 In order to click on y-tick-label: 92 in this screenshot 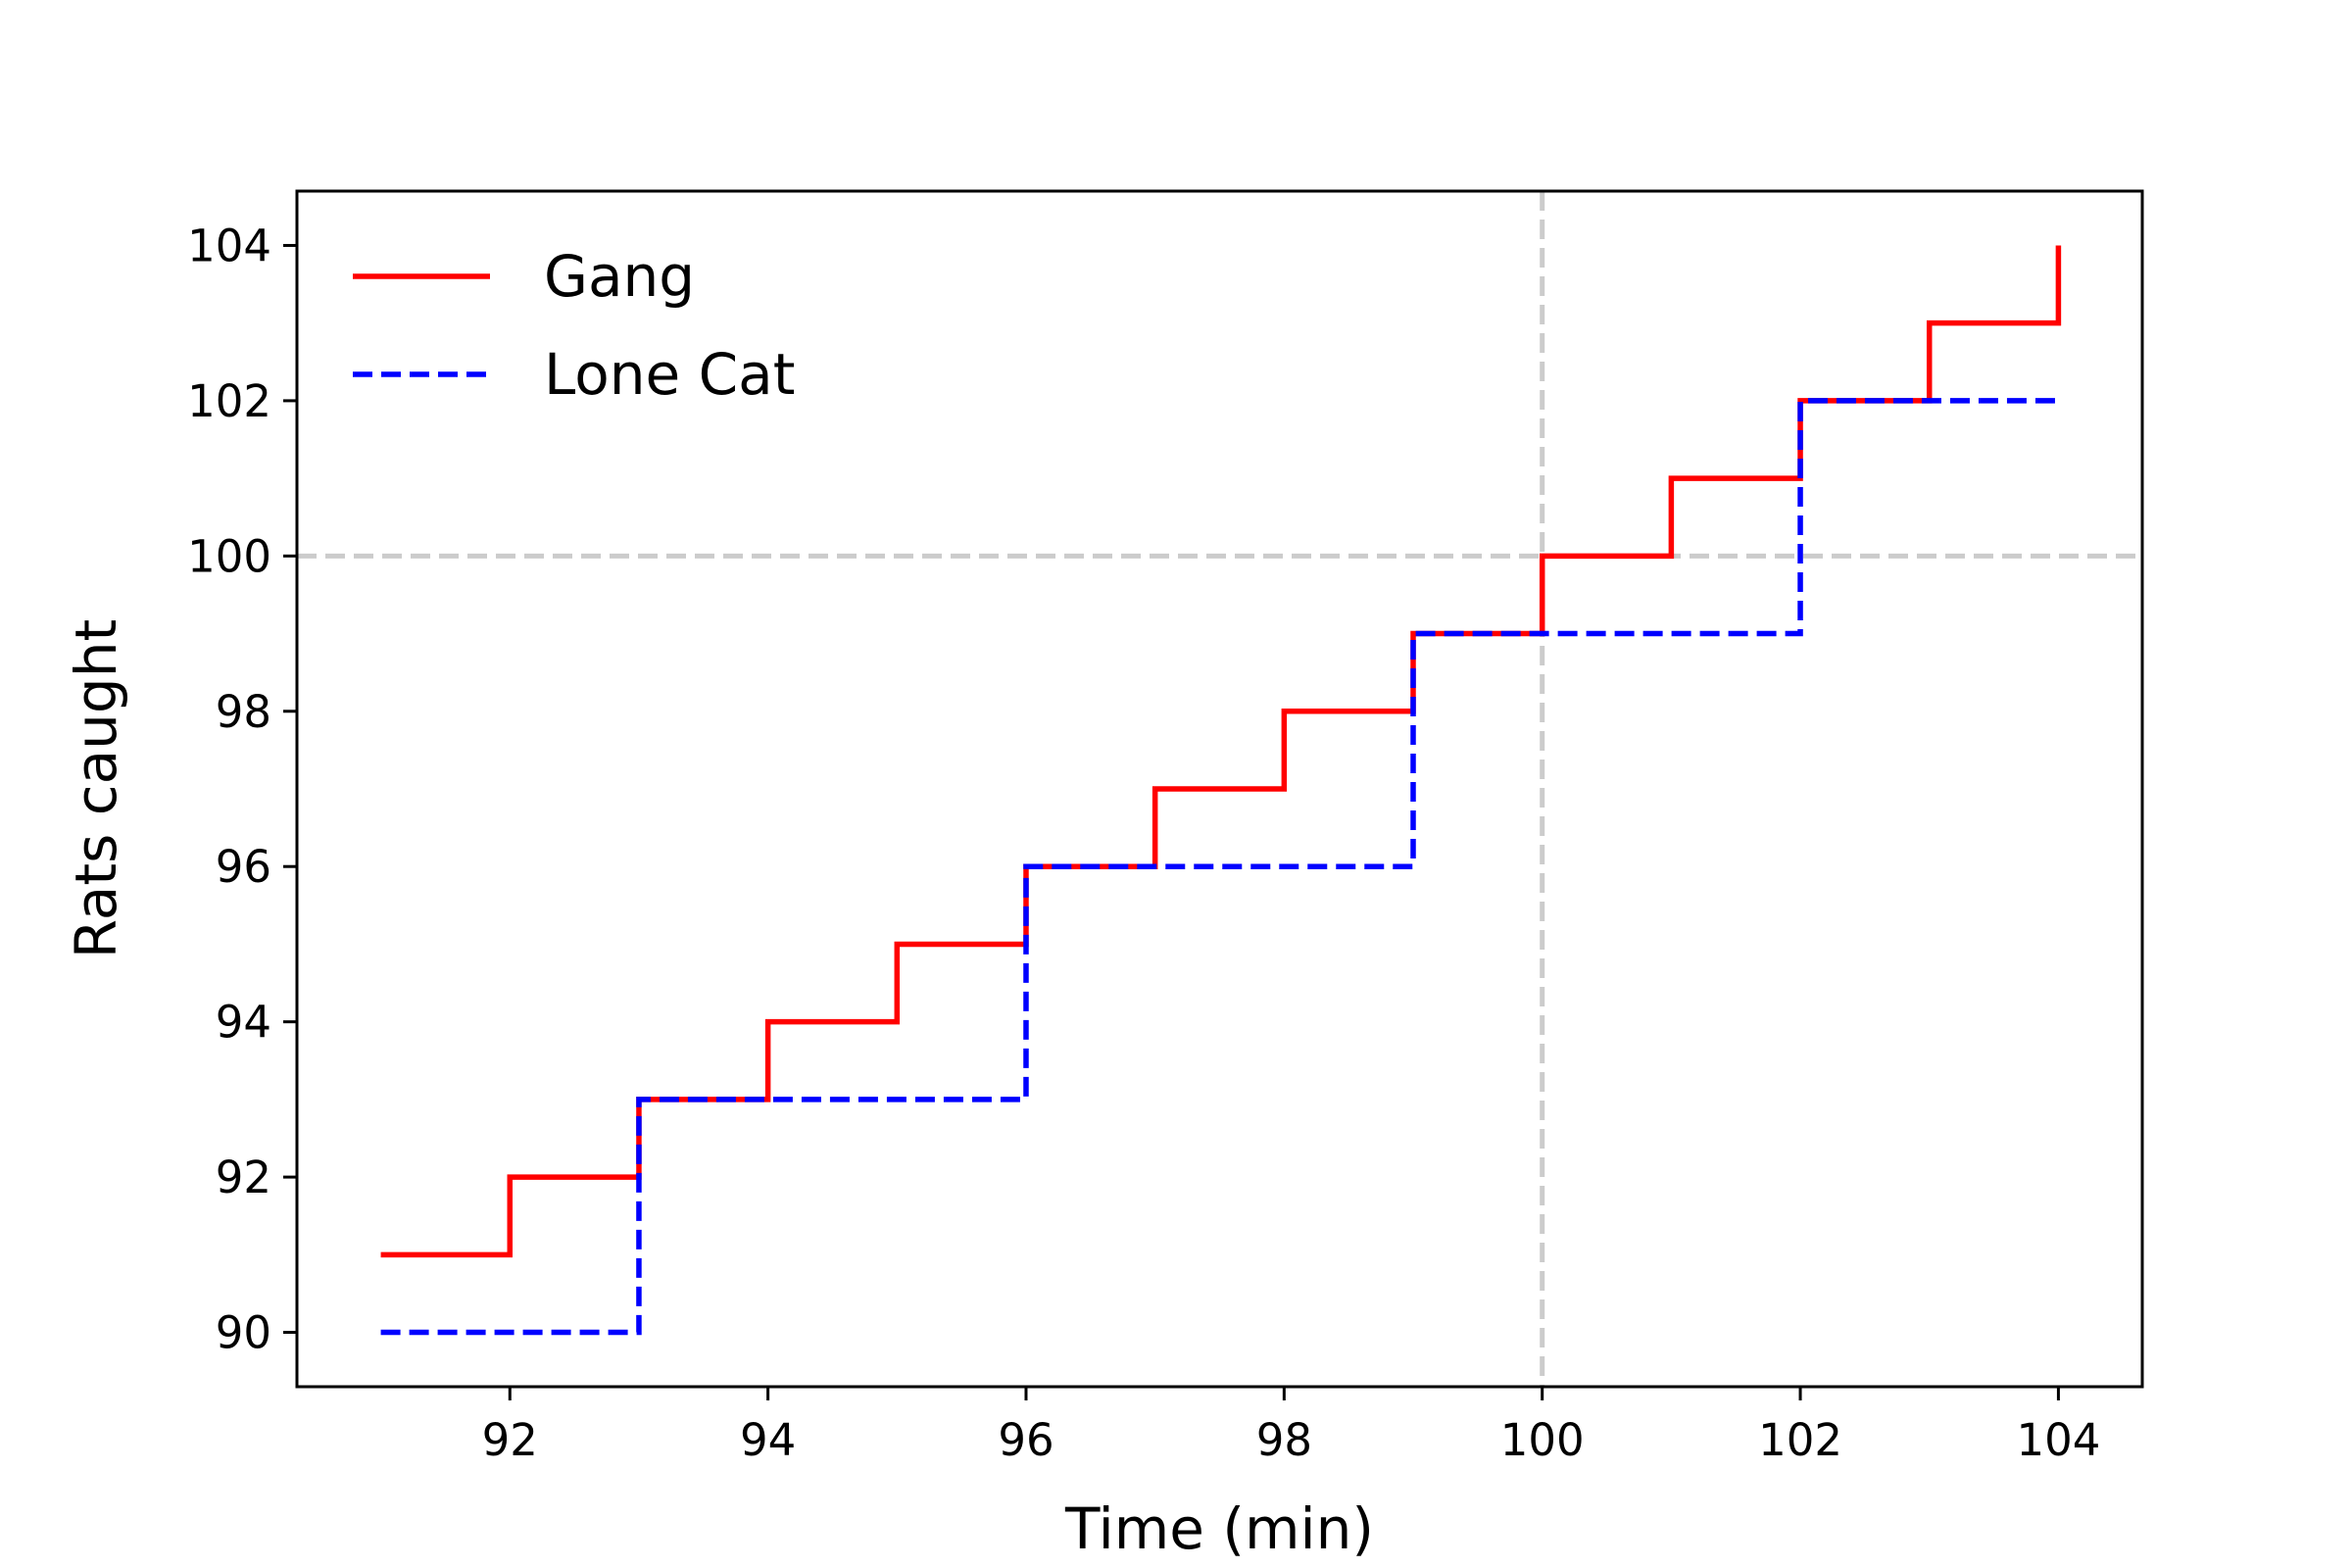, I will do `click(243, 1177)`.